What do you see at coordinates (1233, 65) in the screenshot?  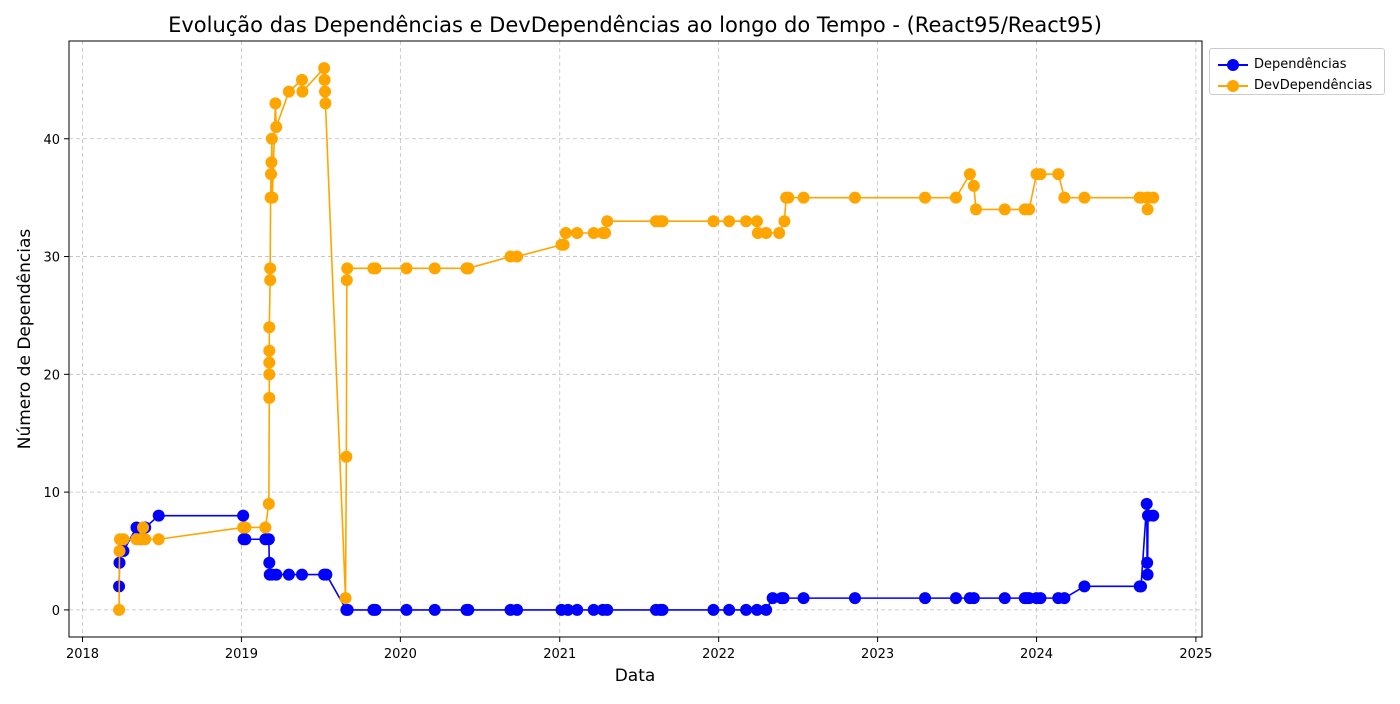 I see `legend-marker-dependencias` at bounding box center [1233, 65].